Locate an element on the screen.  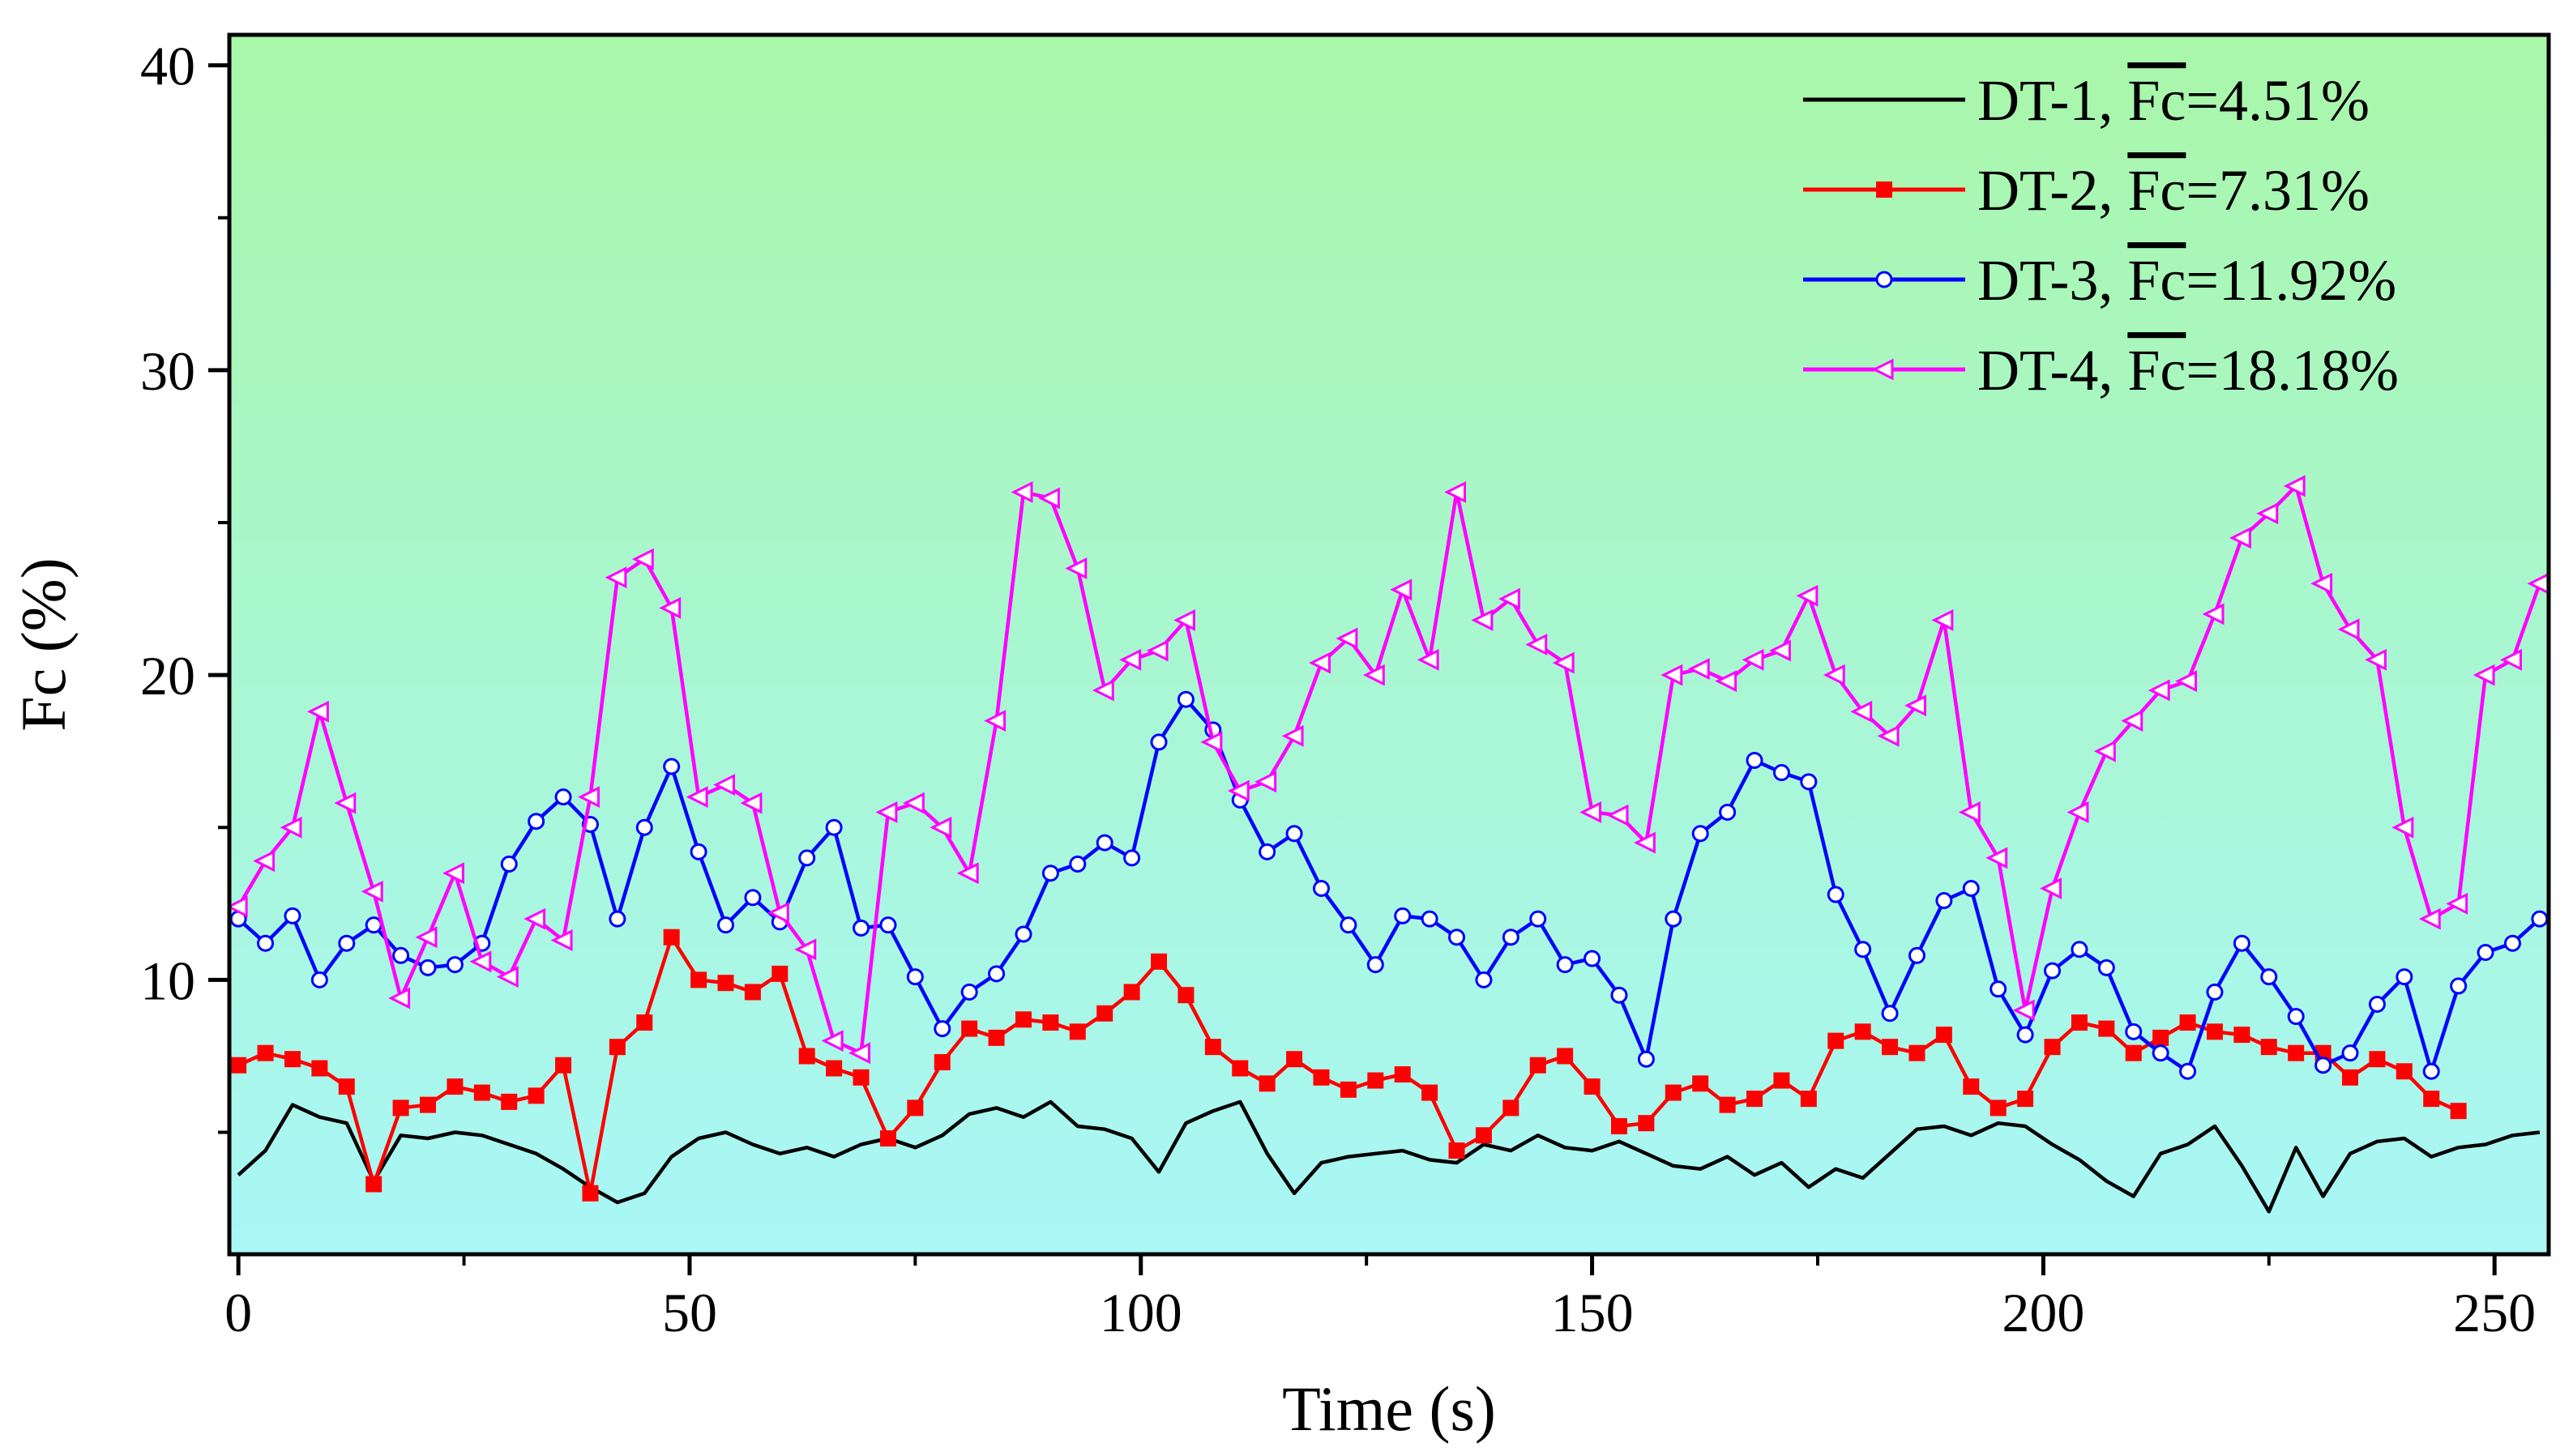
x-tick-label-50: 50 is located at coordinates (689, 1312).